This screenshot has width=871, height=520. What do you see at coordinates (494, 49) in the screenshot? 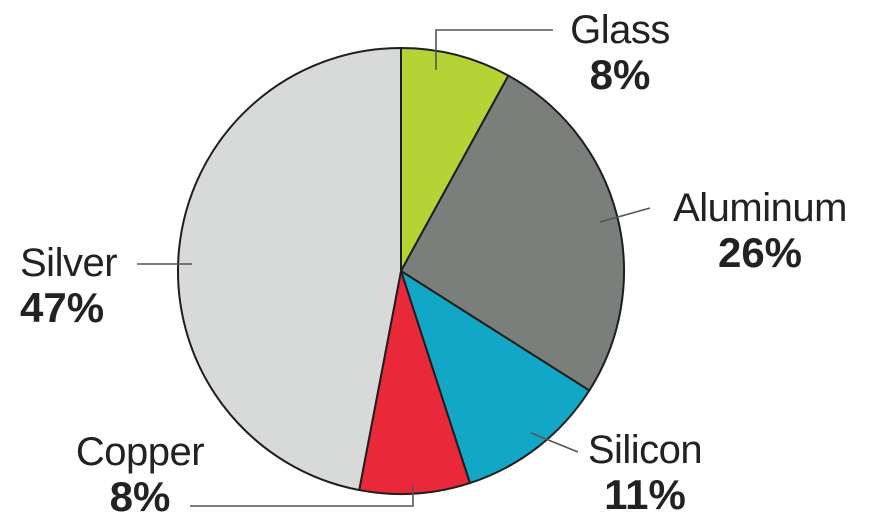
I see `leader-line-glass` at bounding box center [494, 49].